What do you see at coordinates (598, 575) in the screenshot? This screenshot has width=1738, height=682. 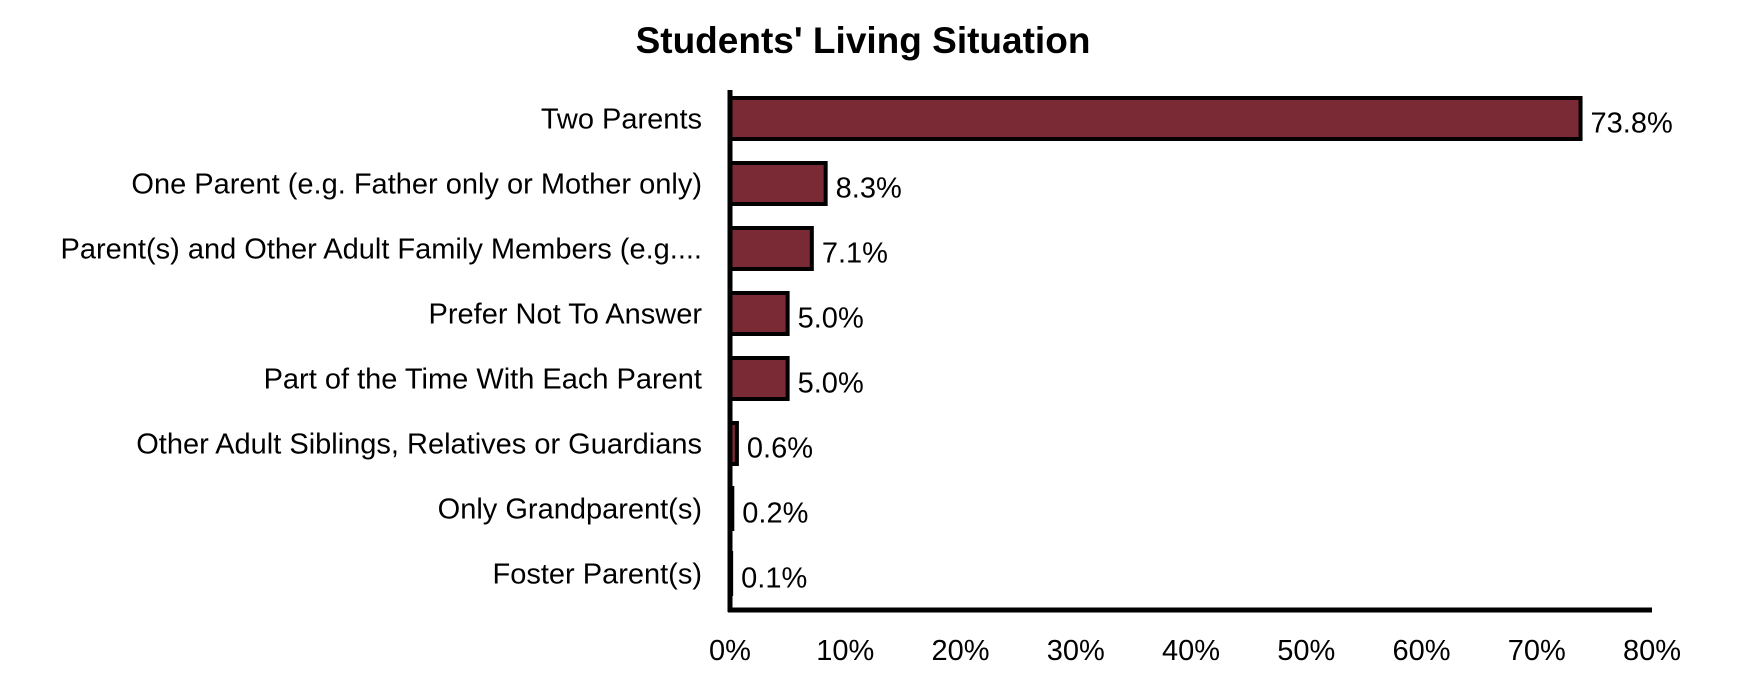 I see `category-label: Foster Parent(s)` at bounding box center [598, 575].